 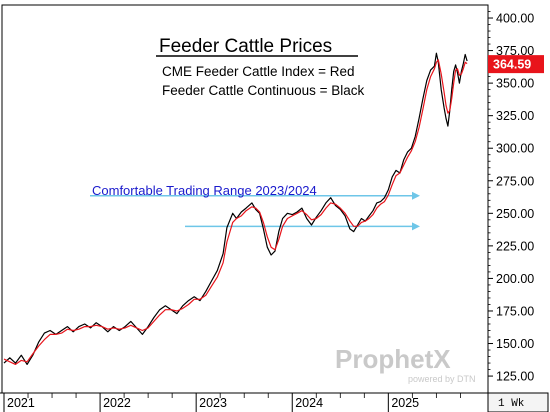 What do you see at coordinates (515, 149) in the screenshot?
I see `y-tick-label: 300.00` at bounding box center [515, 149].